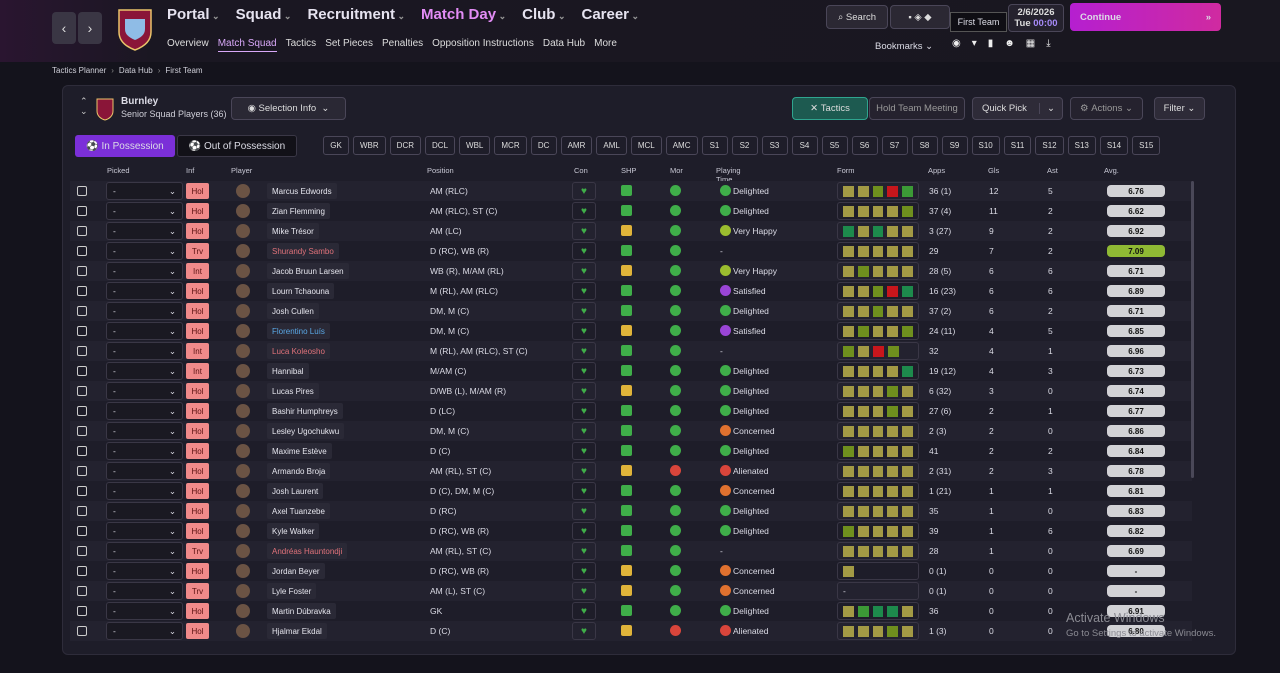 This screenshot has height=673, width=1280. Describe the element at coordinates (475, 145) in the screenshot. I see `position-button: WBL` at that location.